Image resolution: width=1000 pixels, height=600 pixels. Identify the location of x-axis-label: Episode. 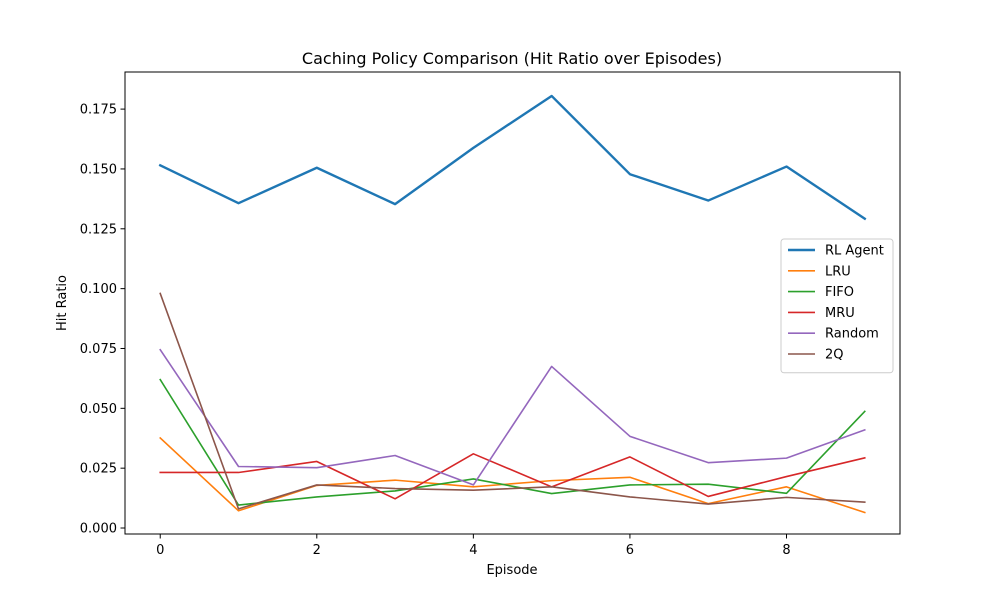
(511, 570).